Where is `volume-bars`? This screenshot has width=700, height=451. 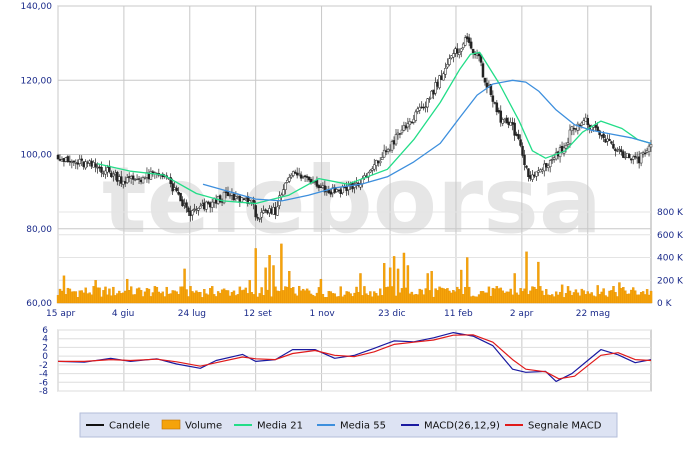 volume-bars is located at coordinates (354, 273).